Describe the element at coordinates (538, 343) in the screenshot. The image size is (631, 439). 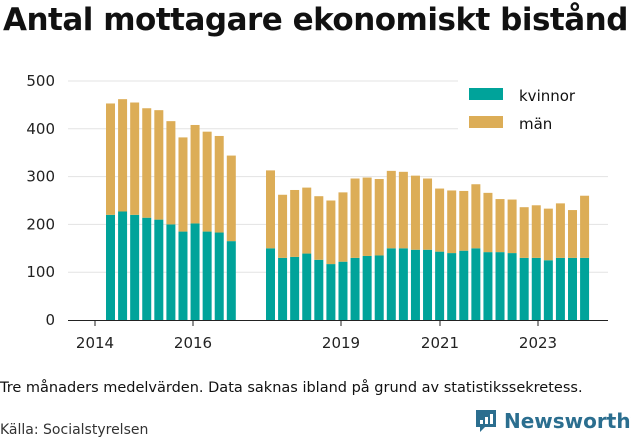
I see `x-tick-label: 2023` at that location.